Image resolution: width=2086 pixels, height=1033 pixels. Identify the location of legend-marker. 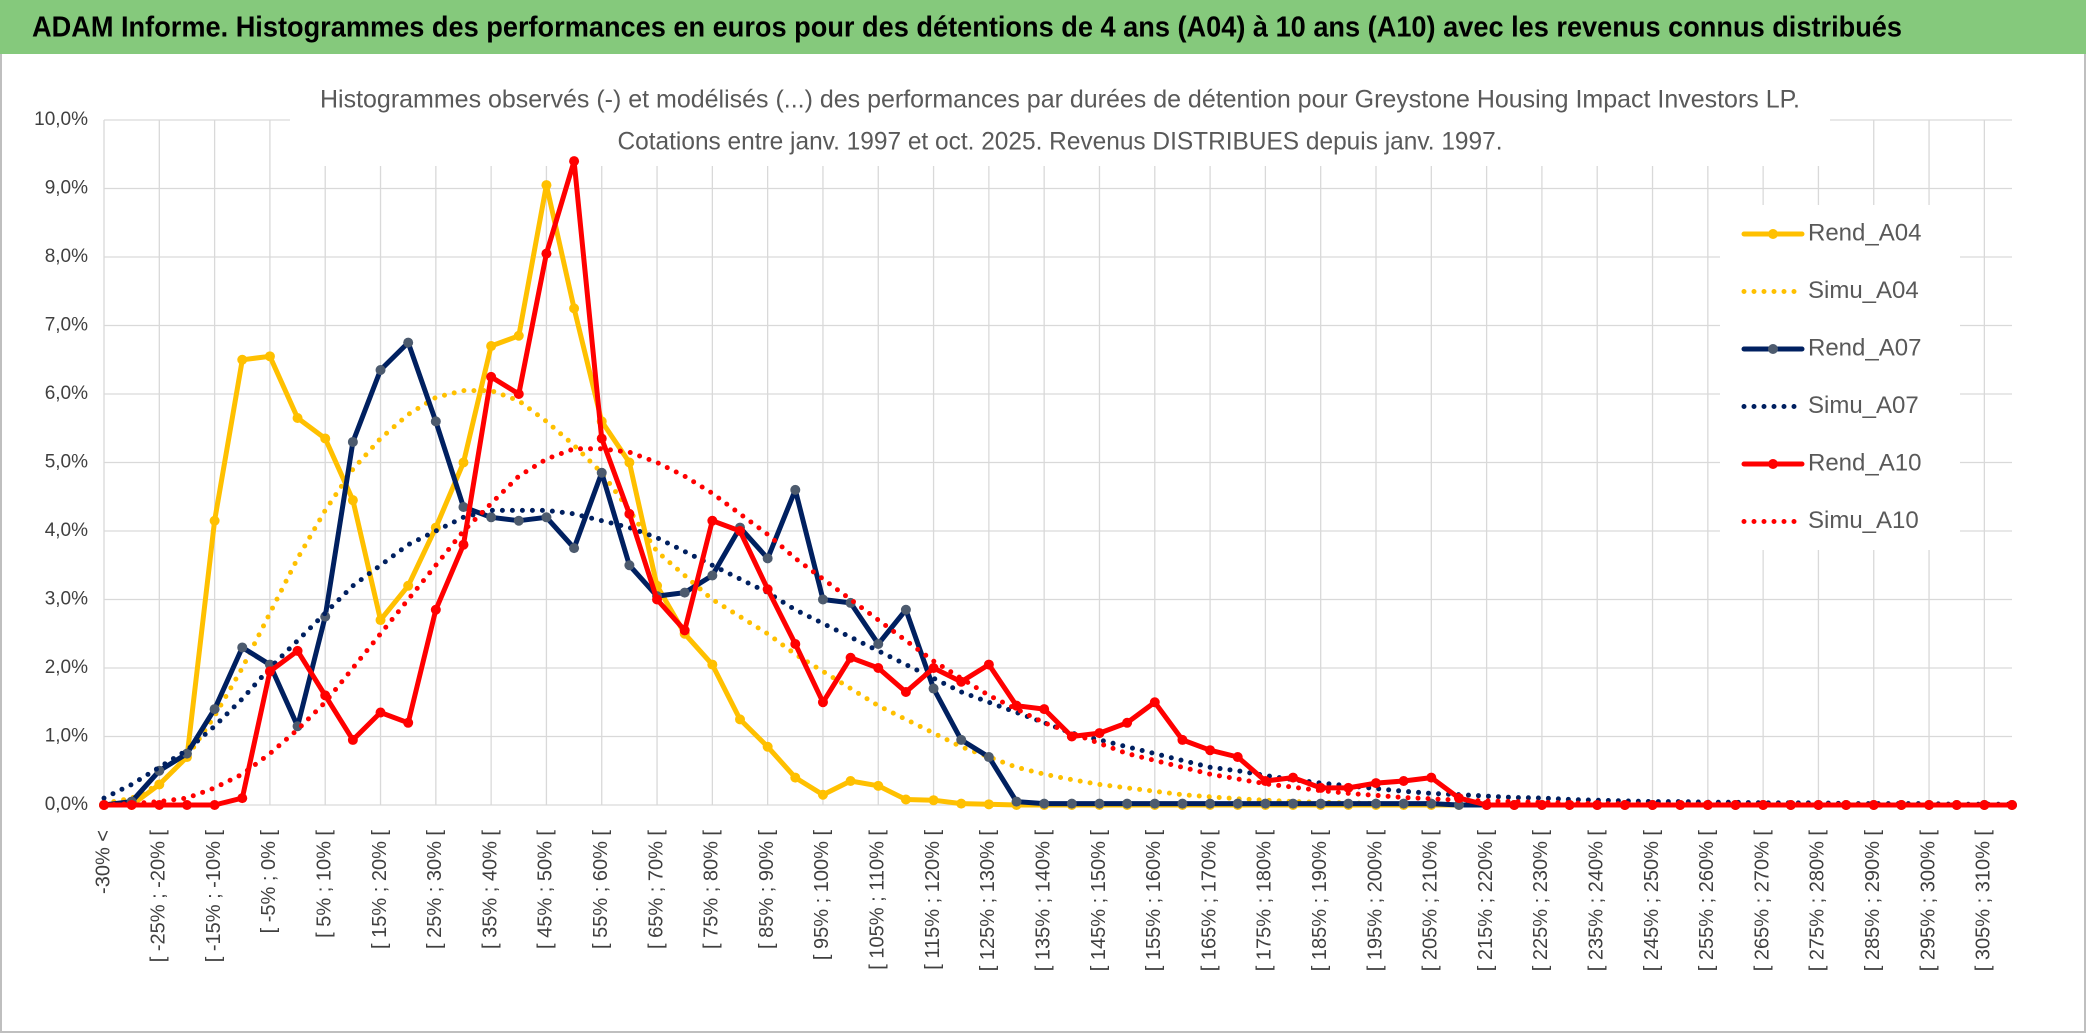
(1773, 234).